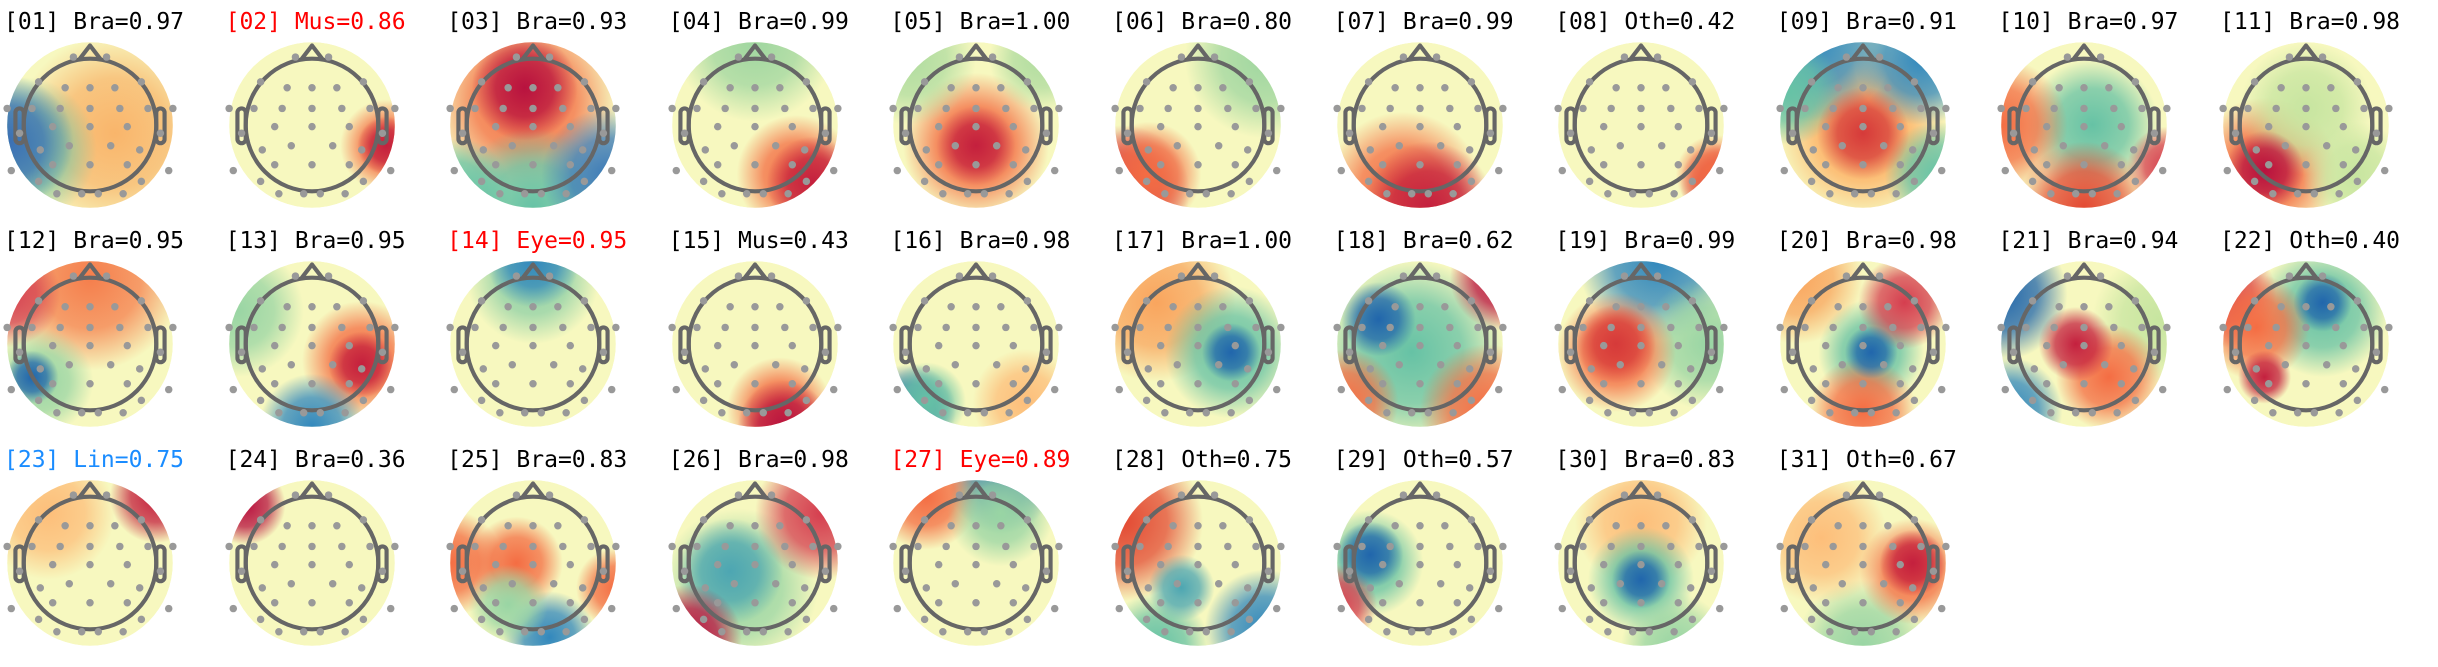 This screenshot has height=667, width=2438. I want to click on component-label: [11] Bra=0.98, so click(2310, 22).